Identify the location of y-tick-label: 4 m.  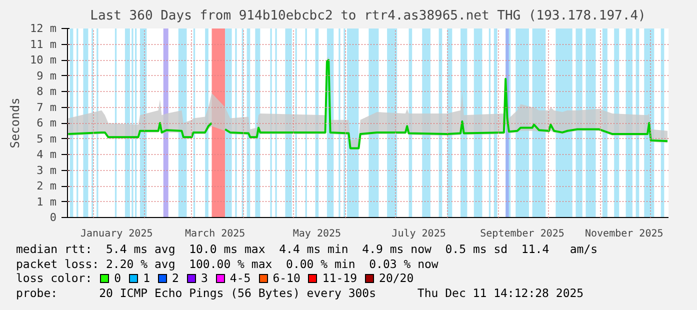
(46, 154).